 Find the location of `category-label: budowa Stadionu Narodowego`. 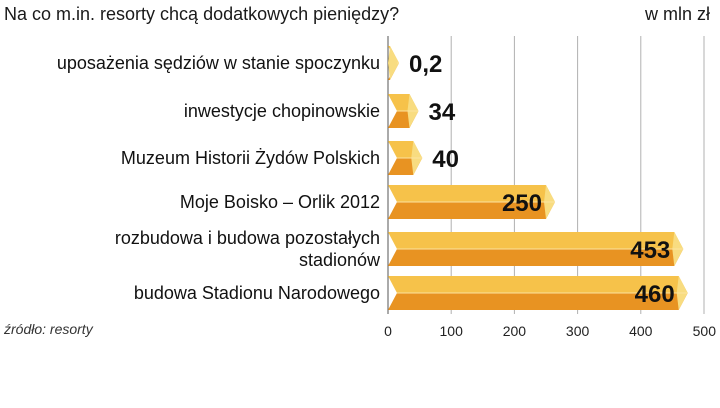

category-label: budowa Stadionu Narodowego is located at coordinates (257, 293).